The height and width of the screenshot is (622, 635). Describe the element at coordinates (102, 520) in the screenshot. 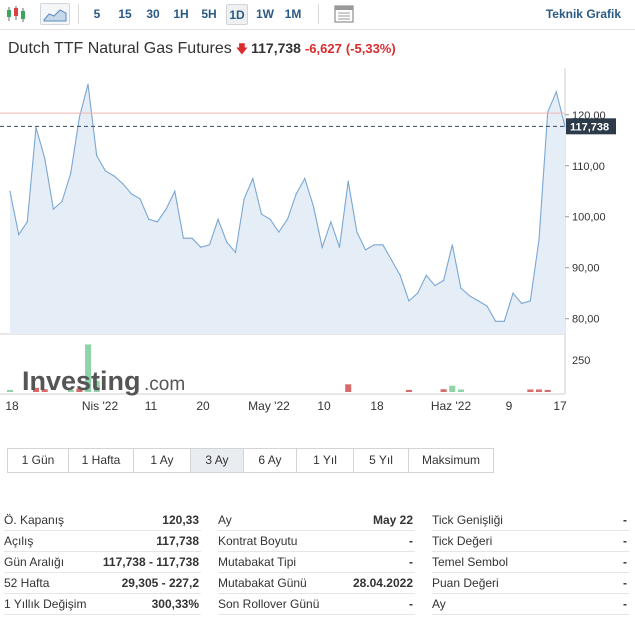

I see `detail-row: Ö. Kapanış 120,33` at that location.